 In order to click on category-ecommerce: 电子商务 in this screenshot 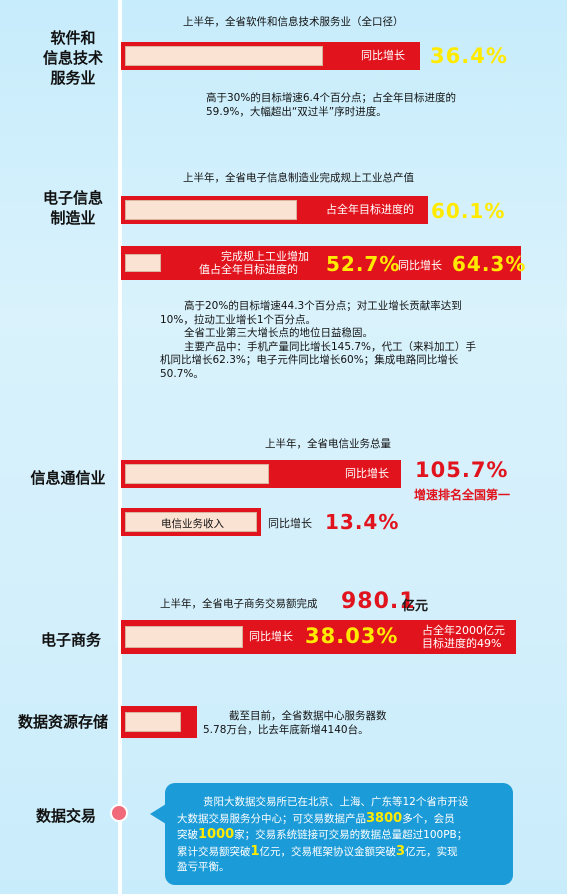, I will do `click(70, 640)`.